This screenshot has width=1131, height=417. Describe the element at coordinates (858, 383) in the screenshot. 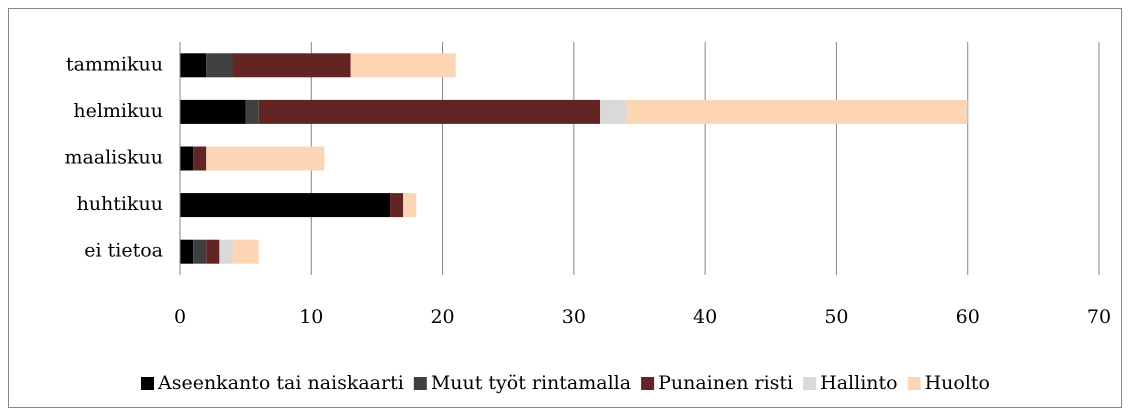

I see `legend-label: Hallinto` at that location.